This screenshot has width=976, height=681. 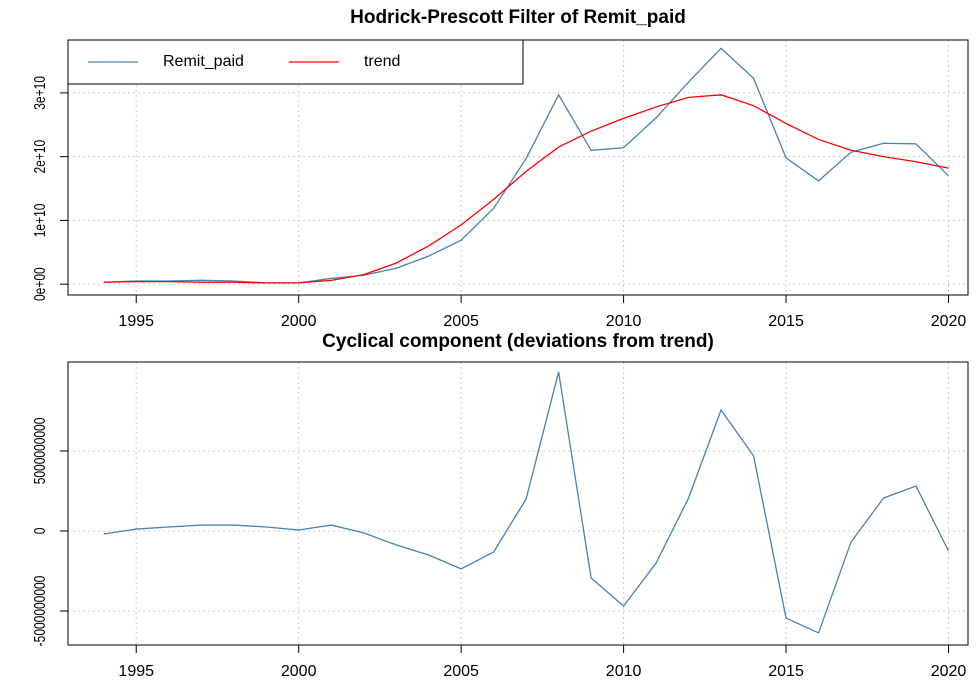 I want to click on y-tick-label: 5000000000, so click(x=40, y=451).